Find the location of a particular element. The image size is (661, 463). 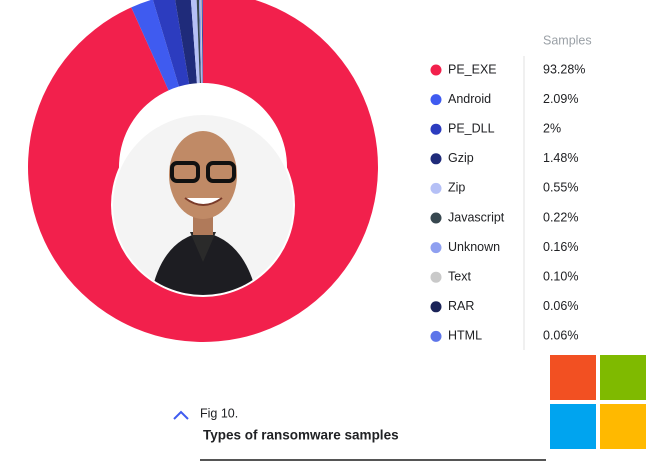

figure-label: Fig 10. is located at coordinates (219, 413).